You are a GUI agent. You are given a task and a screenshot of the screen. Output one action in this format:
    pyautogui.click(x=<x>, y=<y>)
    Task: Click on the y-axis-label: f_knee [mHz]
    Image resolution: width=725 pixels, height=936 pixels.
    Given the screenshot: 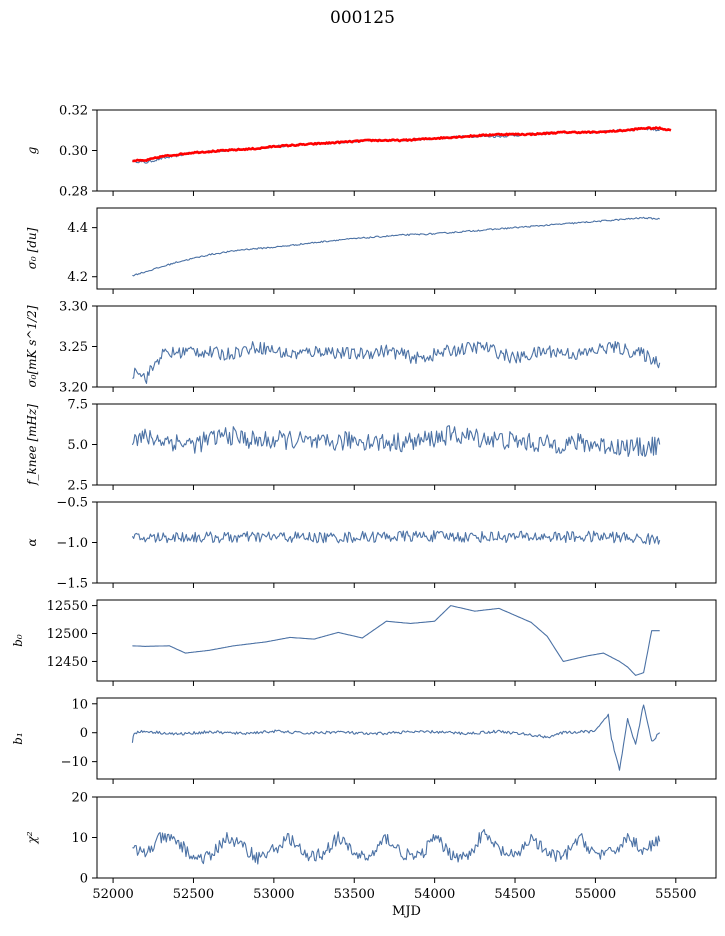 What is the action you would take?
    pyautogui.click(x=32, y=445)
    